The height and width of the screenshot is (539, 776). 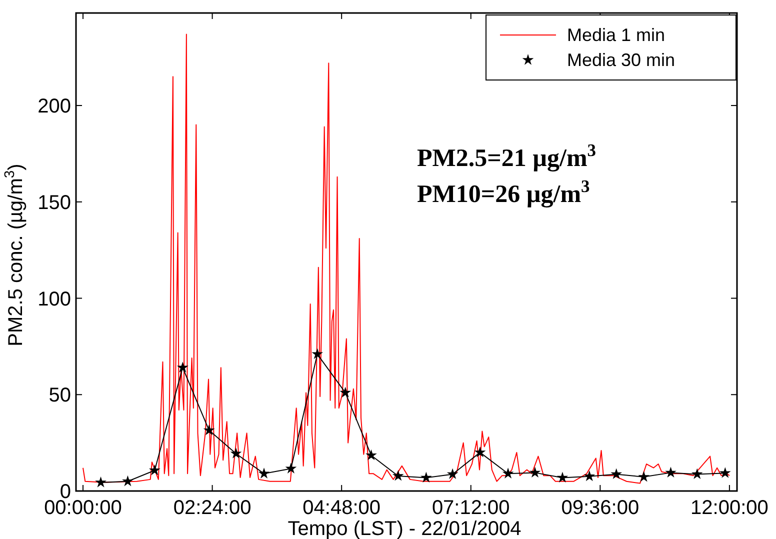 What do you see at coordinates (729, 508) in the screenshot?
I see `x-tick-label: 12:00:00` at bounding box center [729, 508].